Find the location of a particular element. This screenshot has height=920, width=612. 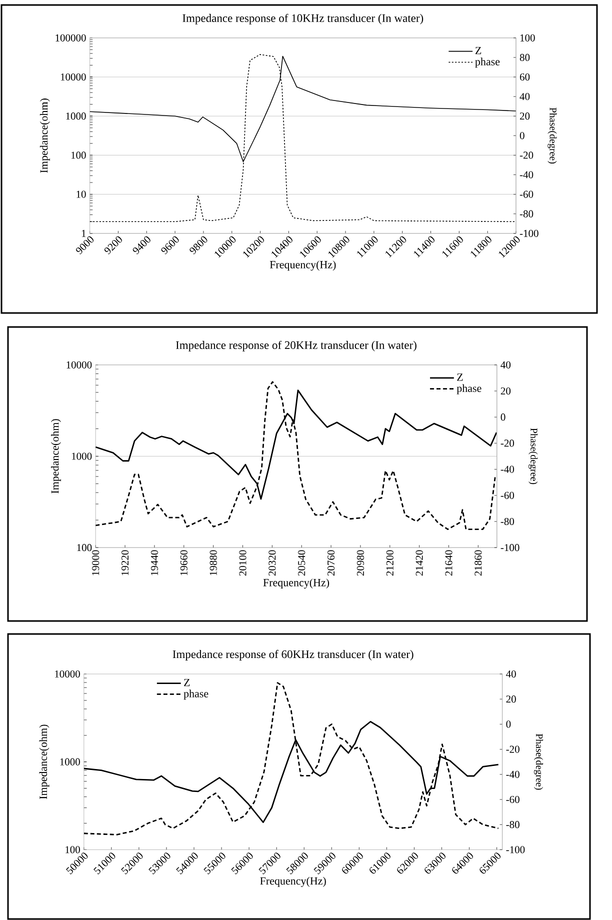

x-tick-label: 19440 is located at coordinates (154, 563).